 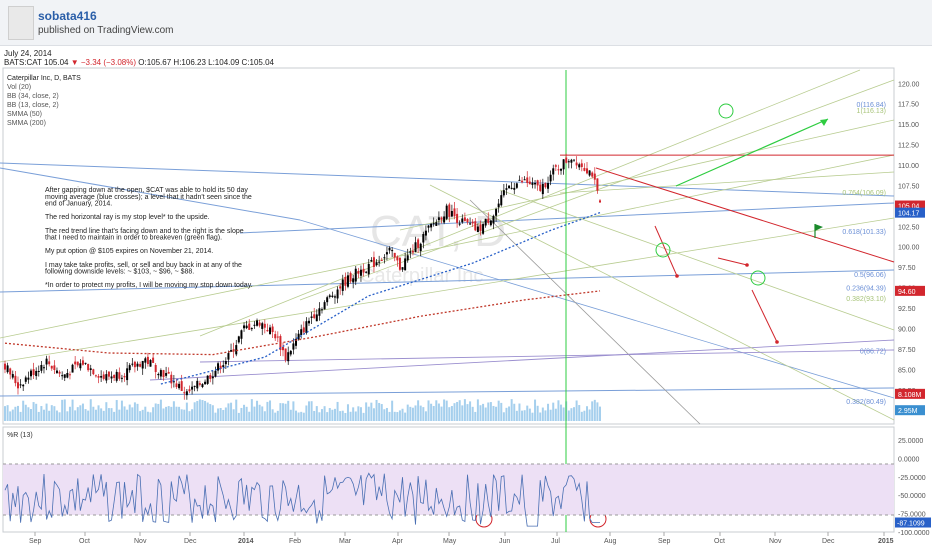 I want to click on price-tick-label: 90.00, so click(x=907, y=329).